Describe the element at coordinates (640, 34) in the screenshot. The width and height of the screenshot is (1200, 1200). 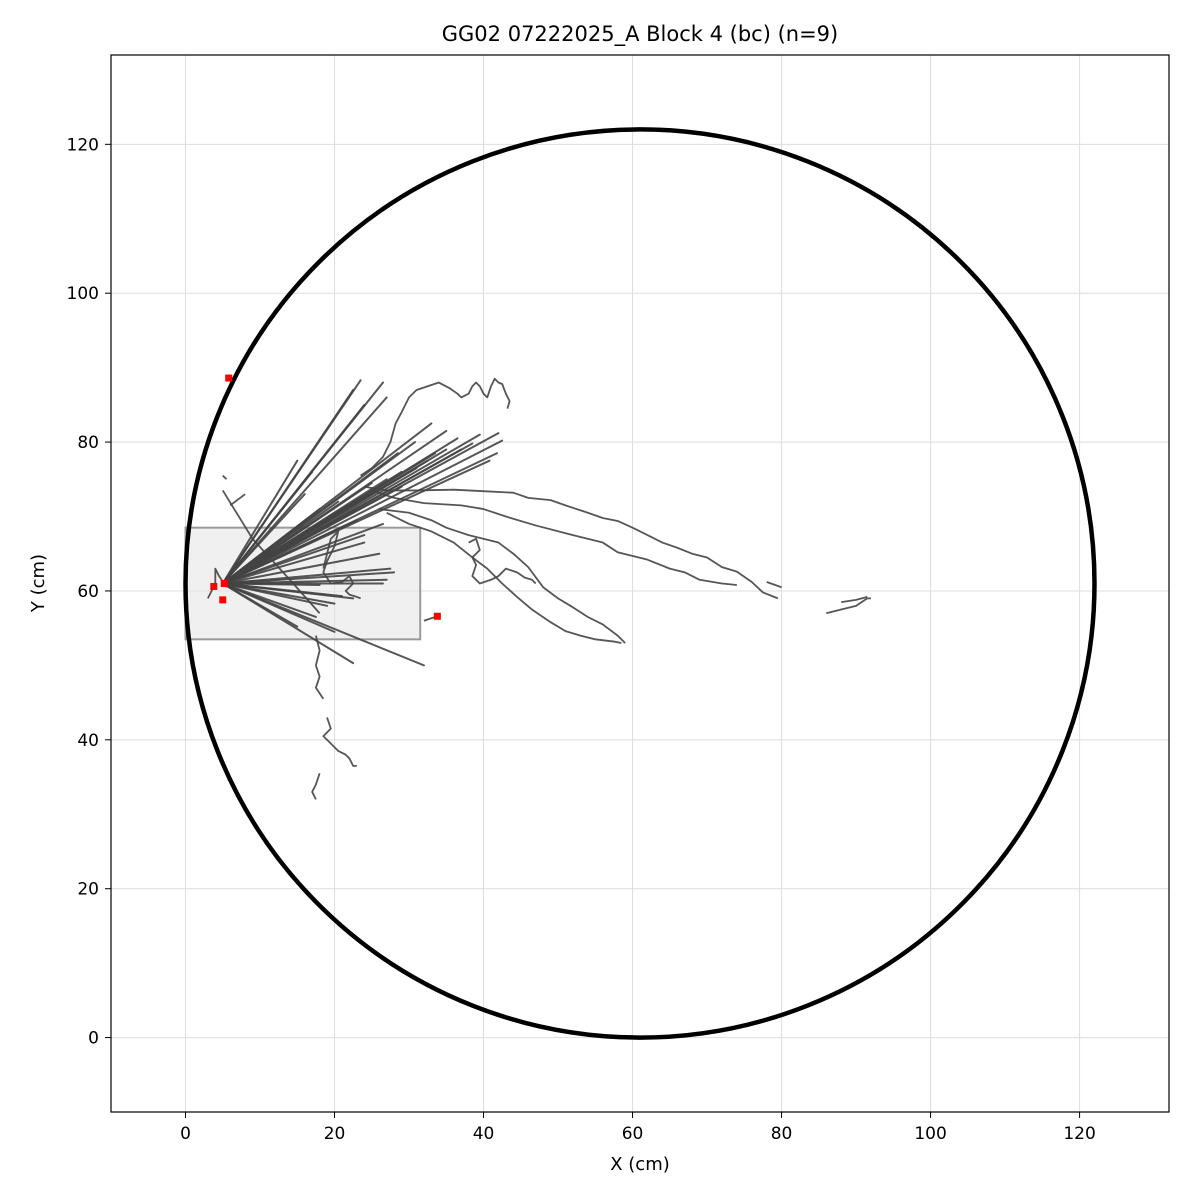
I see `chart-title: GG02 07222025_A Block 4 (bc) (n=9)` at that location.